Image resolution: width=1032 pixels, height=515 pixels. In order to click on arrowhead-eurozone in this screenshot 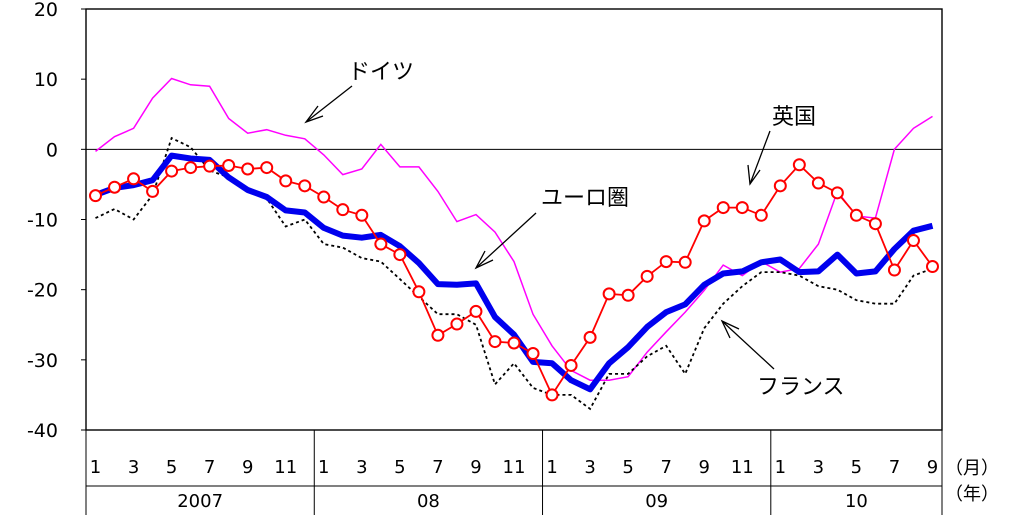, I will do `click(484, 260)`.